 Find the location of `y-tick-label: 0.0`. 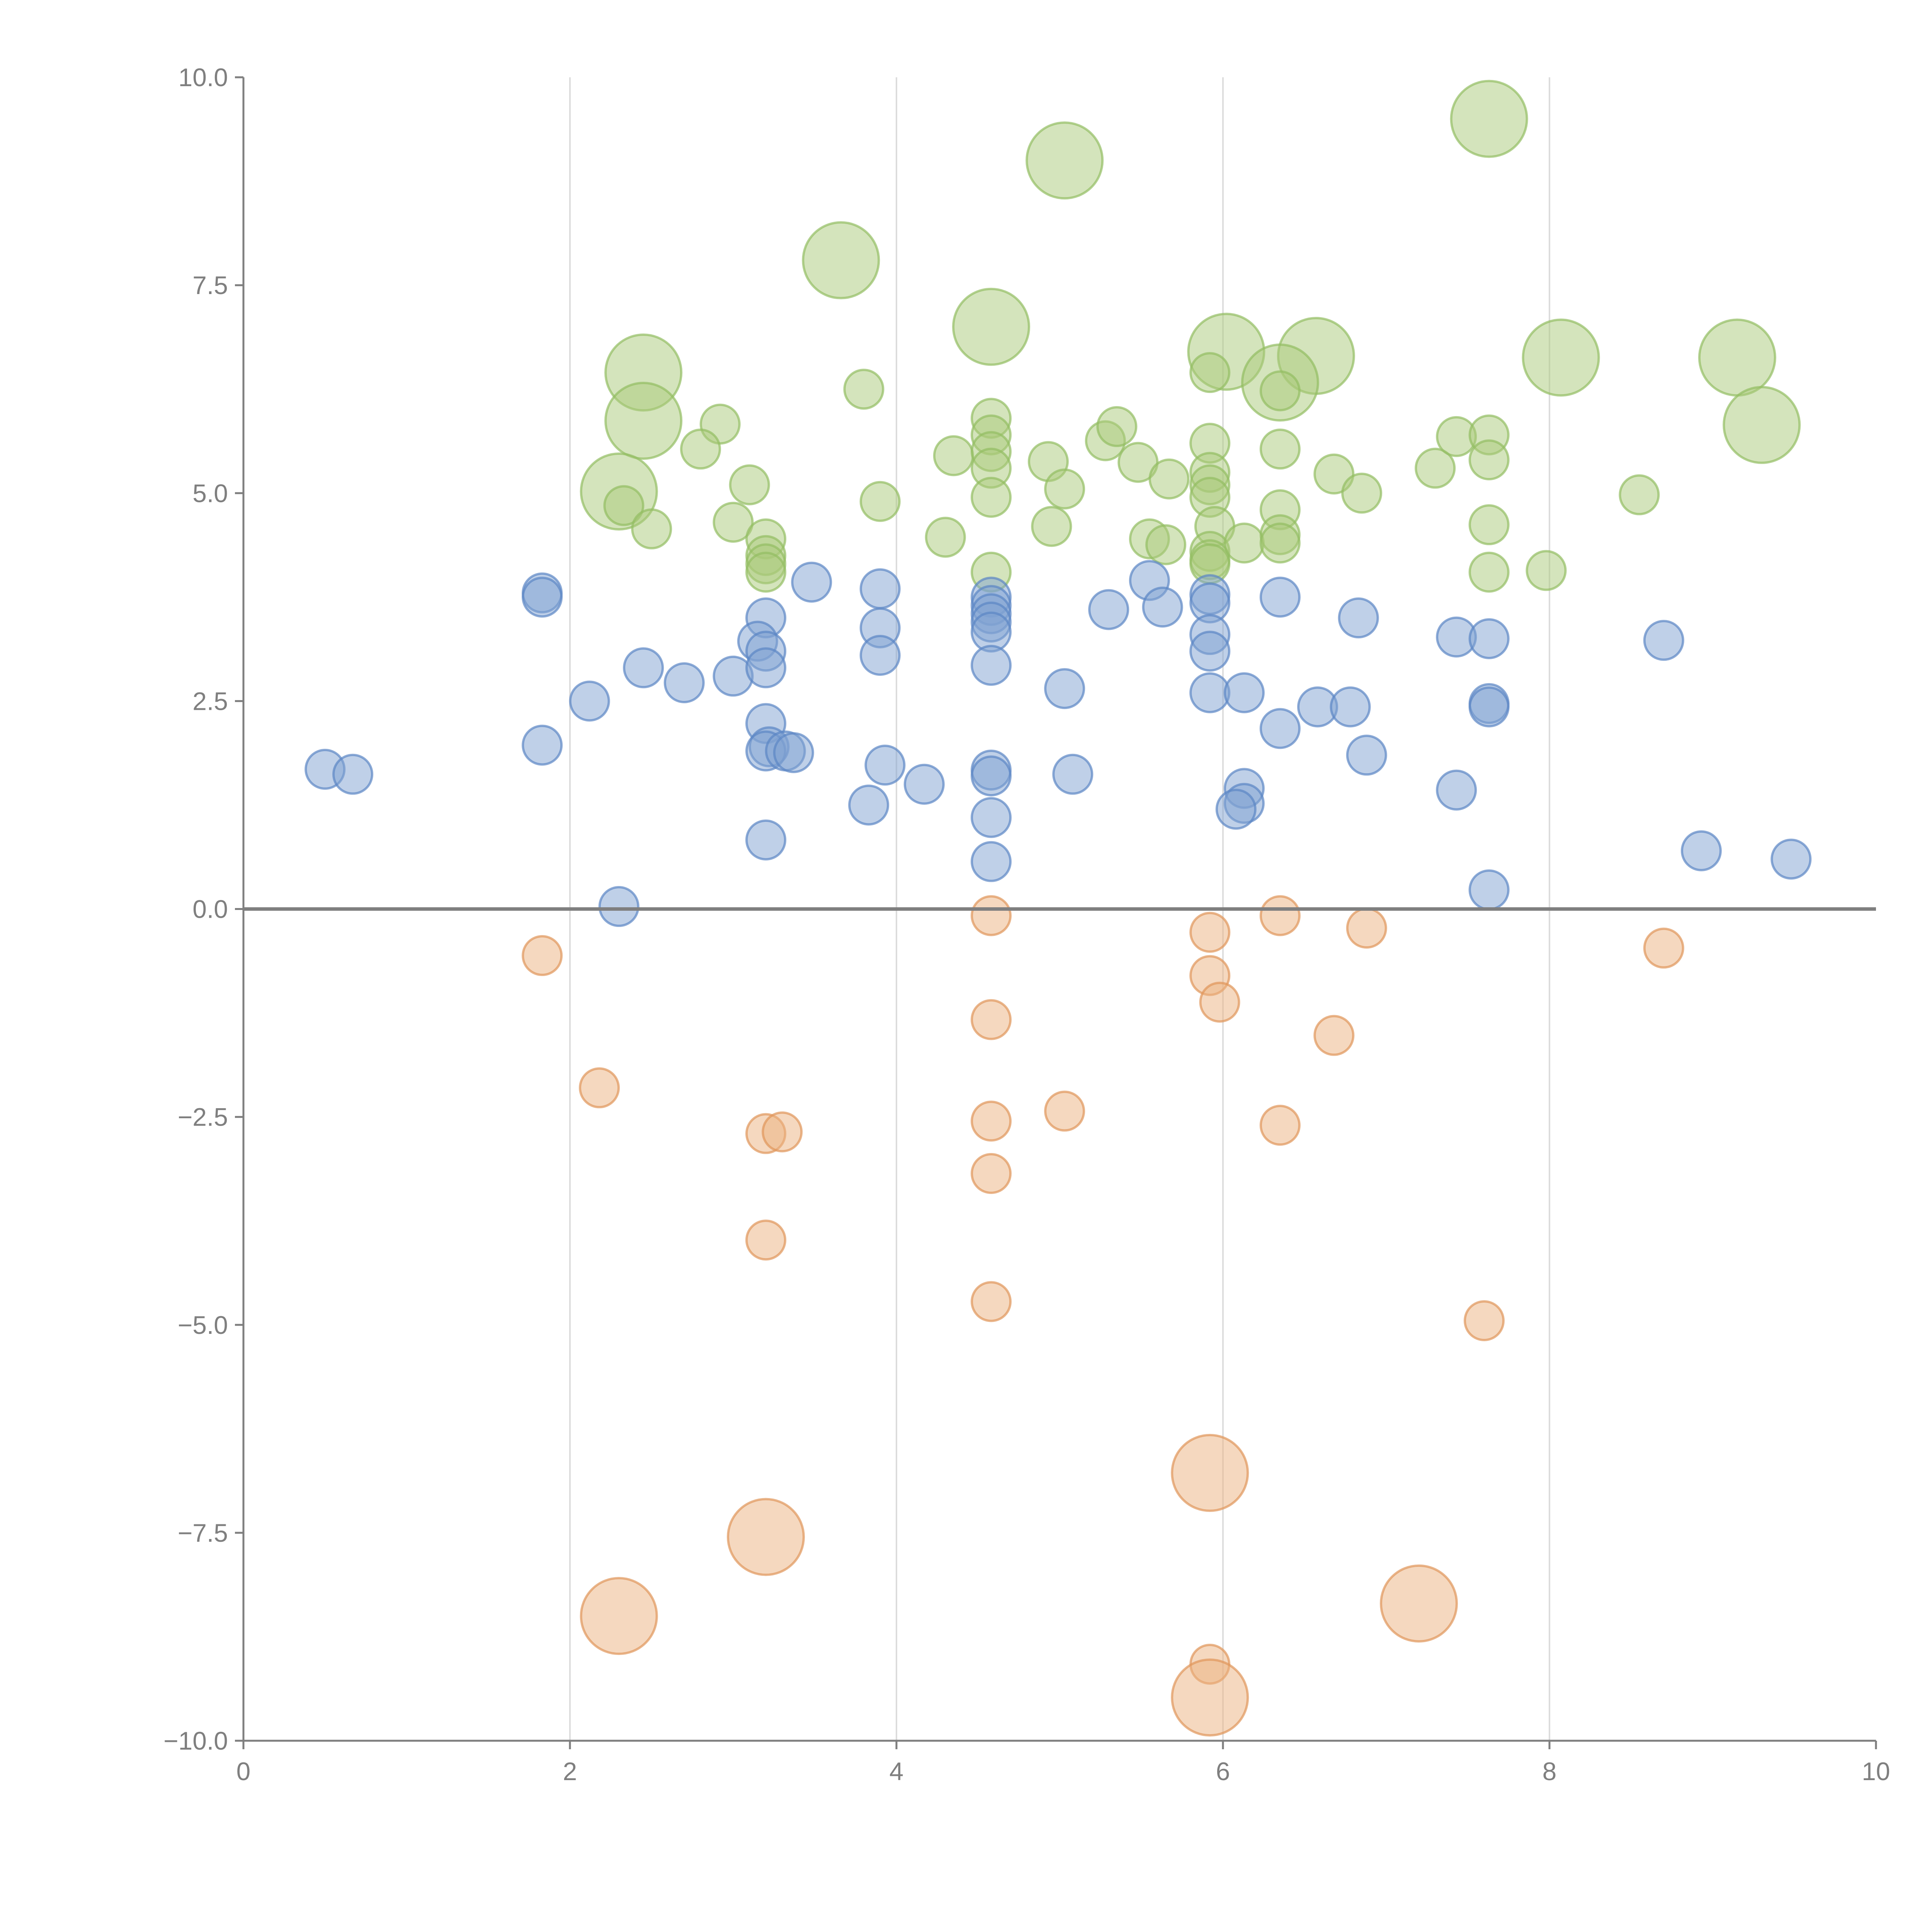

y-tick-label: 0.0 is located at coordinates (210, 909).